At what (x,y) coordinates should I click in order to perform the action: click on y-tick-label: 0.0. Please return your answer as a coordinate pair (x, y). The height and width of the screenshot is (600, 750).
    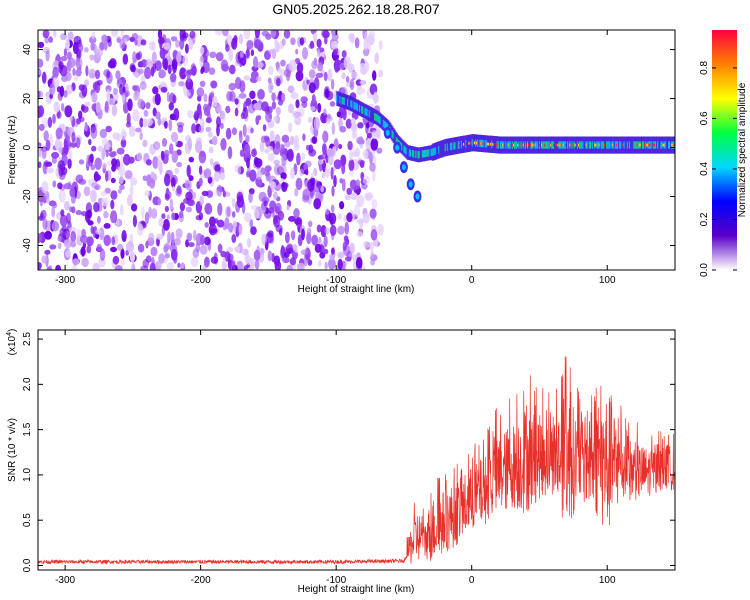
    Looking at the image, I should click on (27, 565).